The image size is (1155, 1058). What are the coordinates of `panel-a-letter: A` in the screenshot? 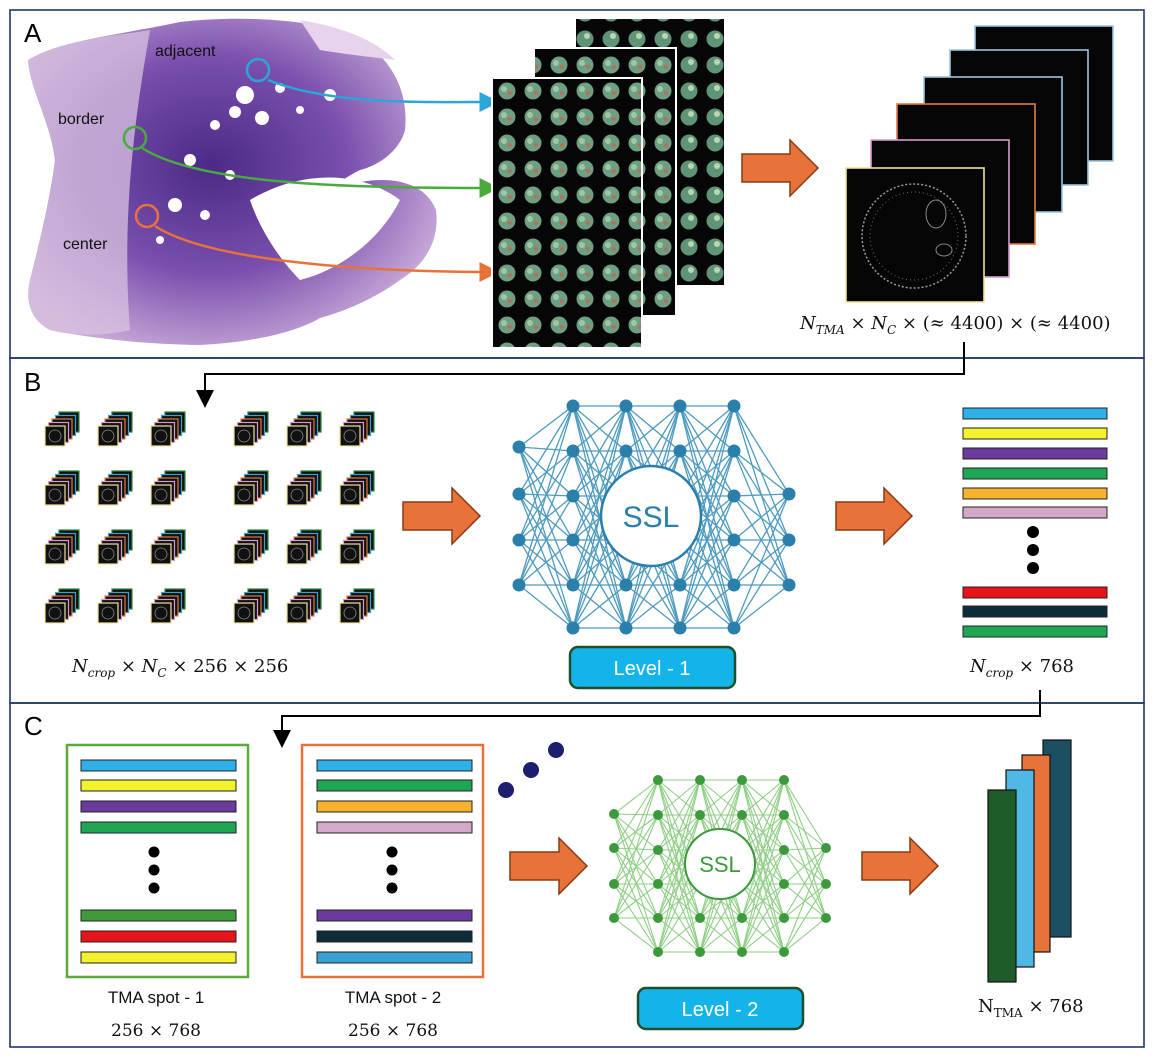 It's located at (33, 33).